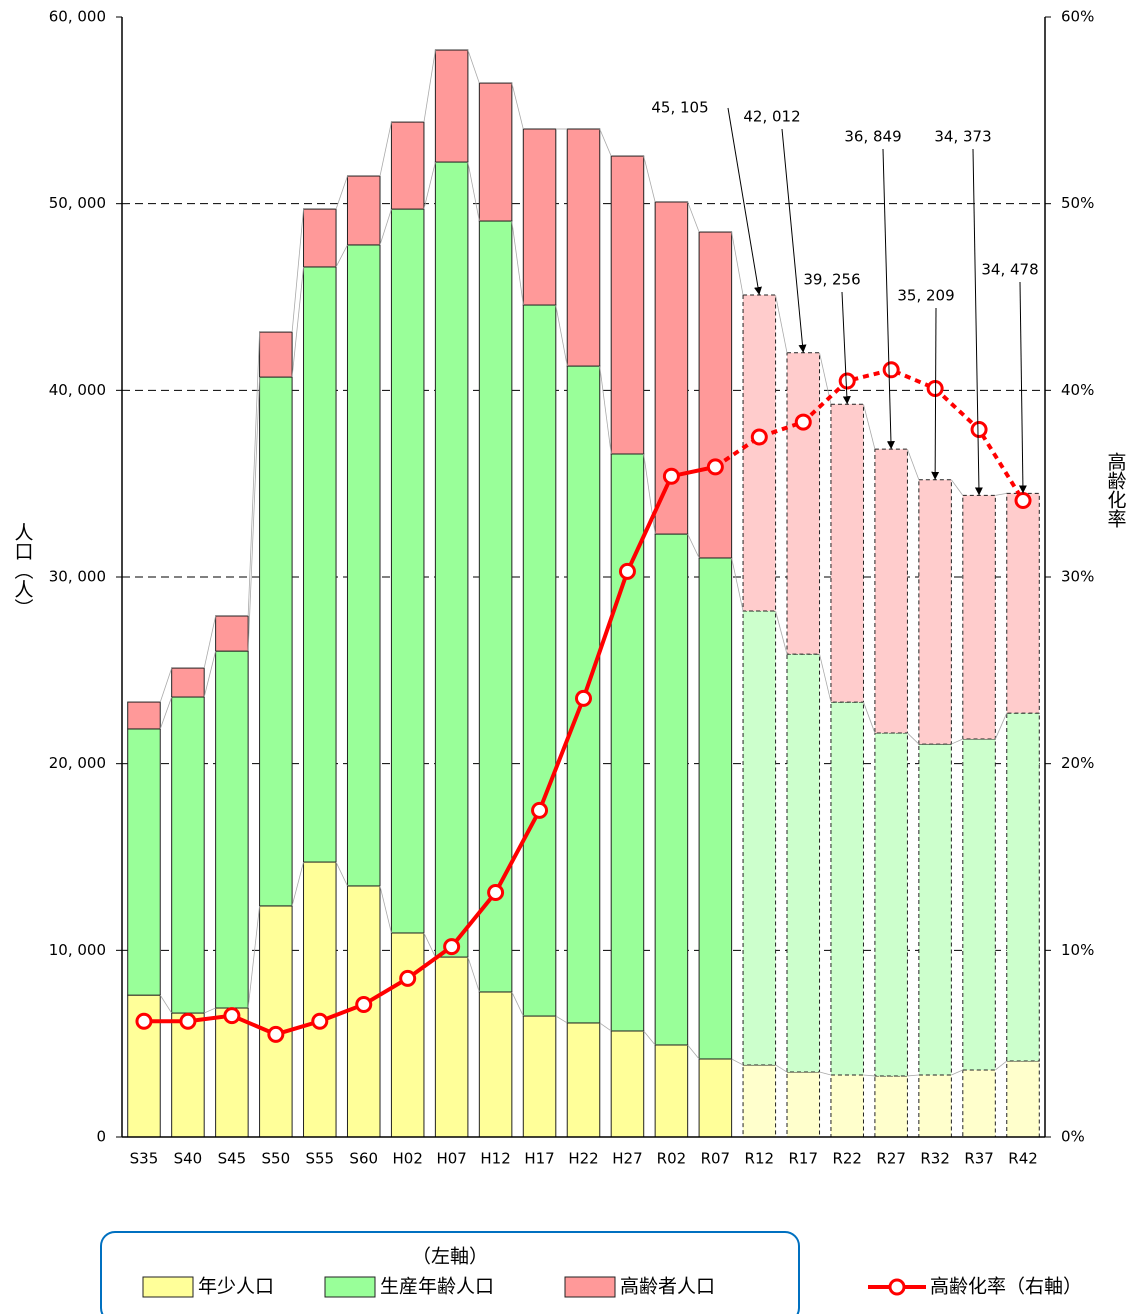 This screenshot has height=1314, width=1131. Describe the element at coordinates (451, 1159) in the screenshot. I see `x-tick-label: H07` at that location.